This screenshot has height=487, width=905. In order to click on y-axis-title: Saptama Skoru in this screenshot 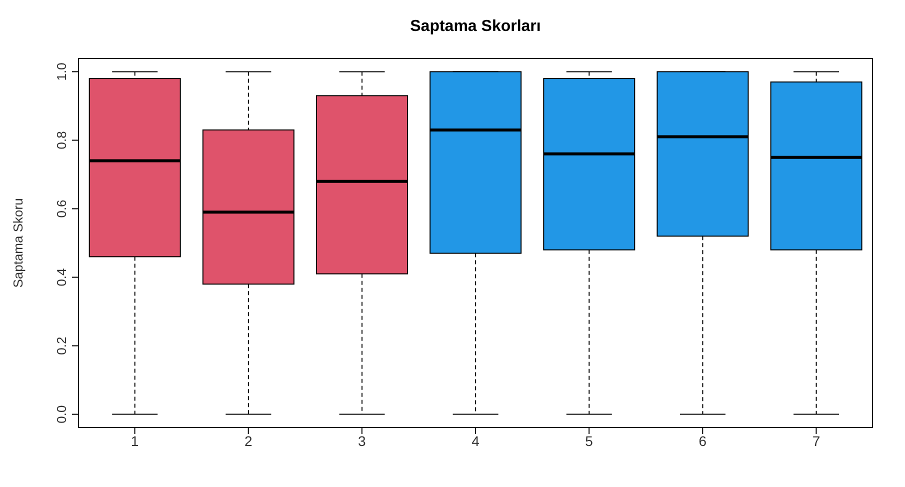, I will do `click(18, 243)`.